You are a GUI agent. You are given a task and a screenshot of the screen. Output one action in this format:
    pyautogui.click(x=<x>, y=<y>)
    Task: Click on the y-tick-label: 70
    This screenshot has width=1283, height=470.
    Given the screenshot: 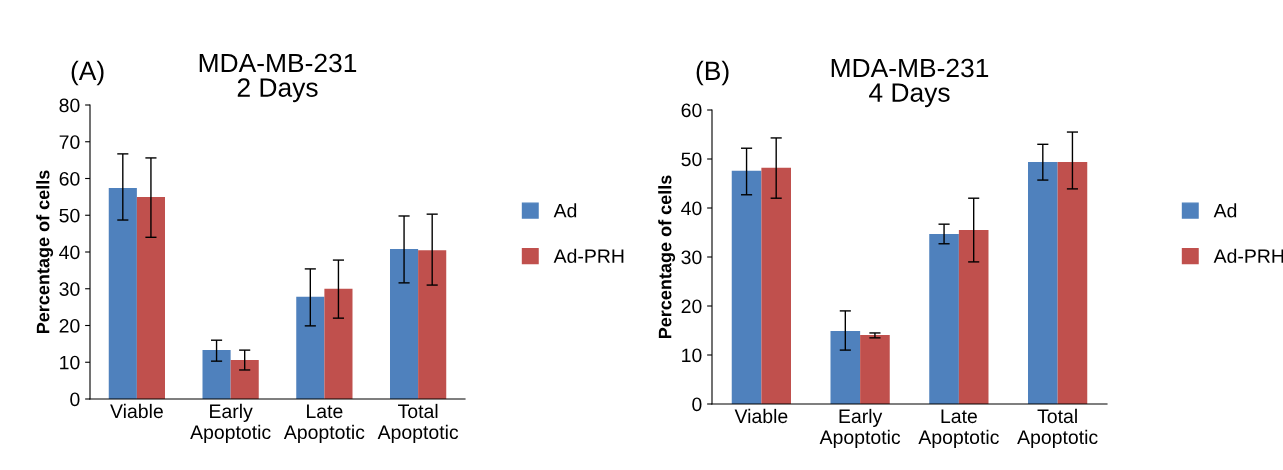 What is the action you would take?
    pyautogui.click(x=69, y=142)
    